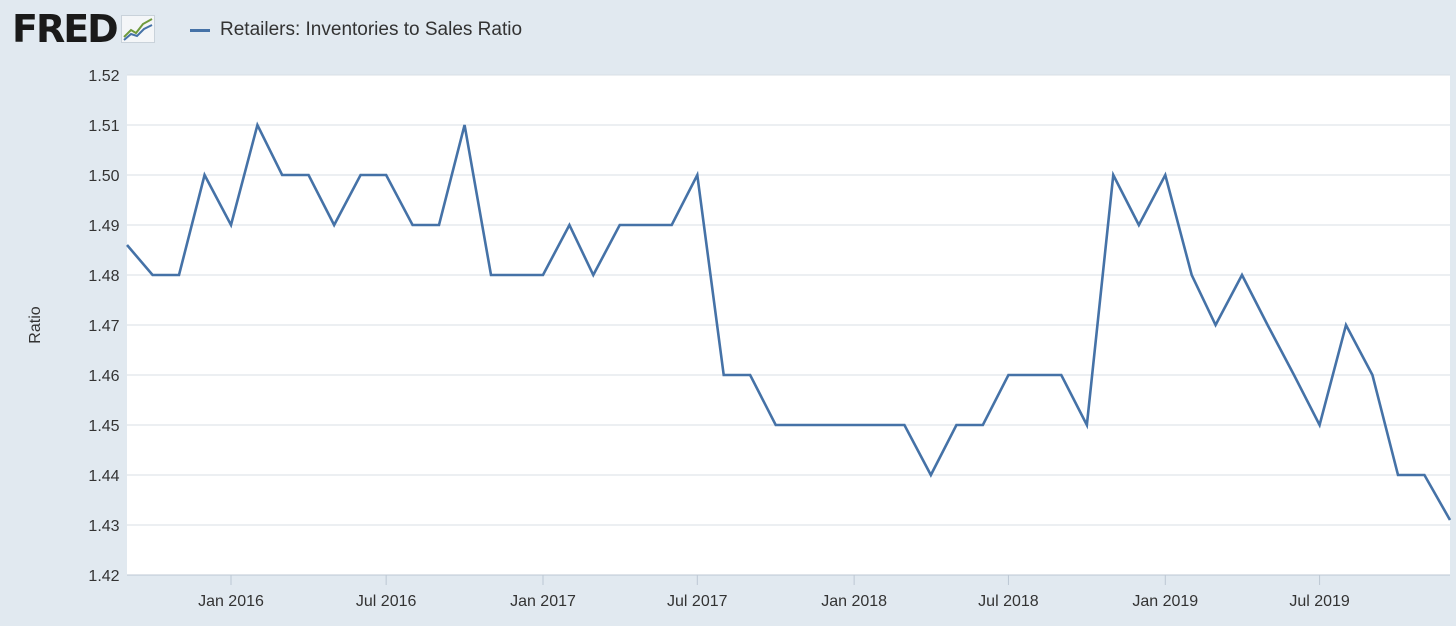 Image resolution: width=1456 pixels, height=626 pixels. What do you see at coordinates (35, 324) in the screenshot?
I see `y-axis-title: Ratio` at bounding box center [35, 324].